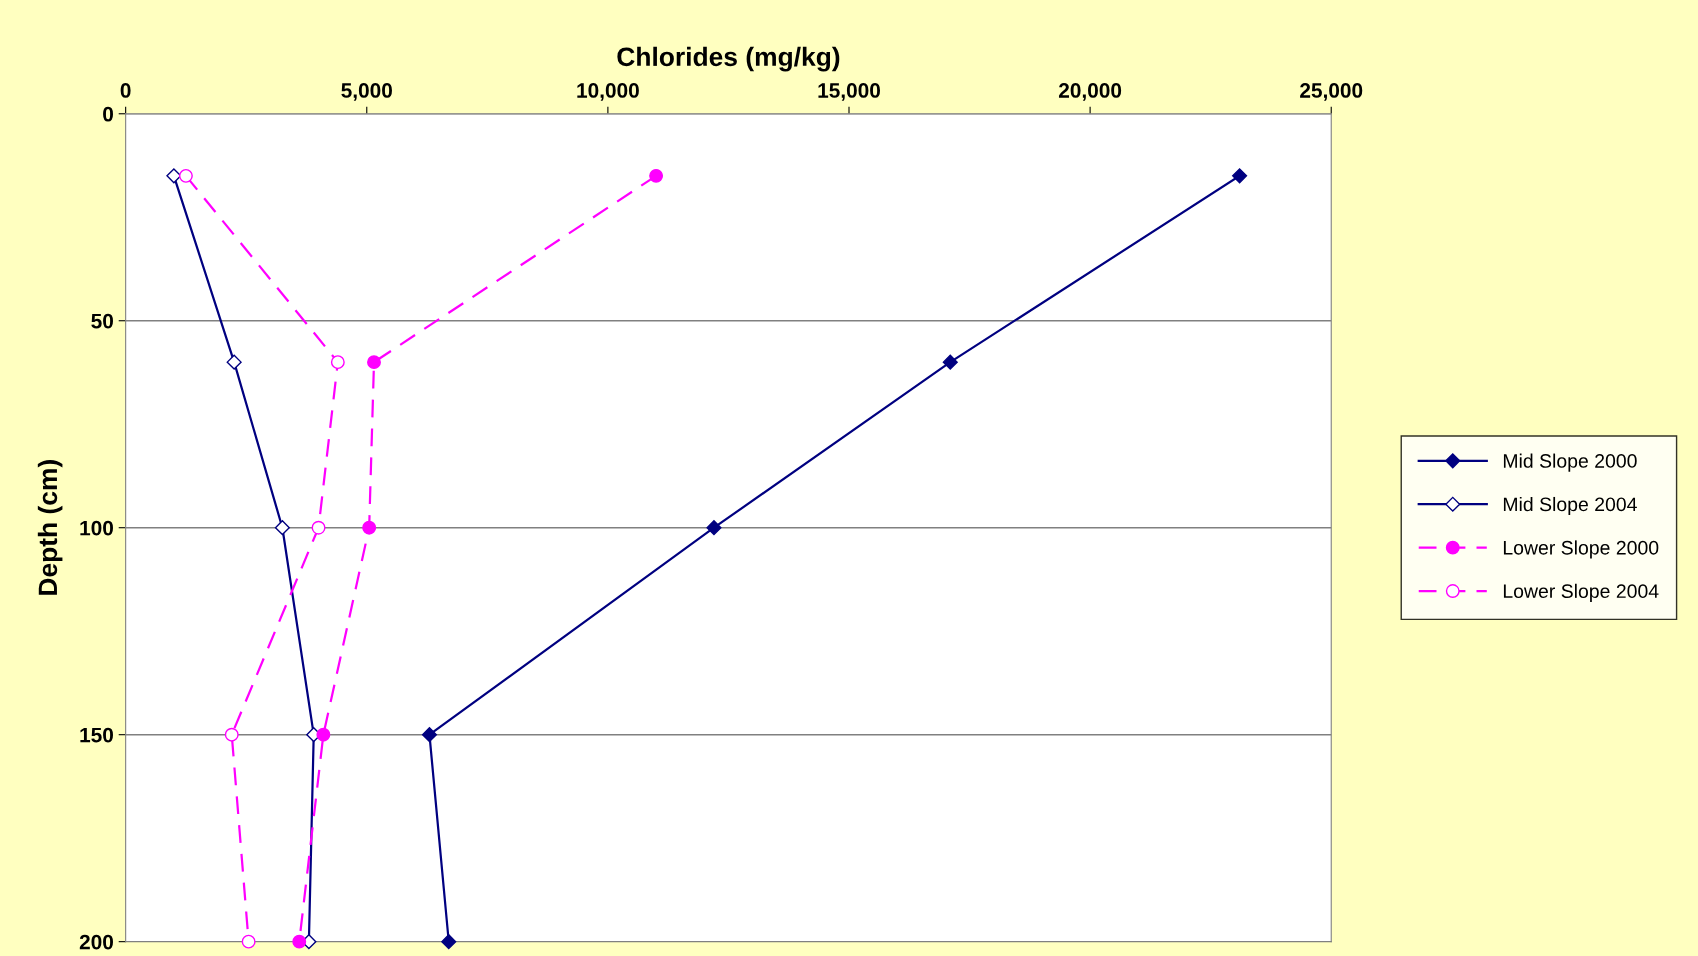 This screenshot has width=1698, height=956. What do you see at coordinates (1581, 549) in the screenshot?
I see `legend-label: Lower Slope 2000` at bounding box center [1581, 549].